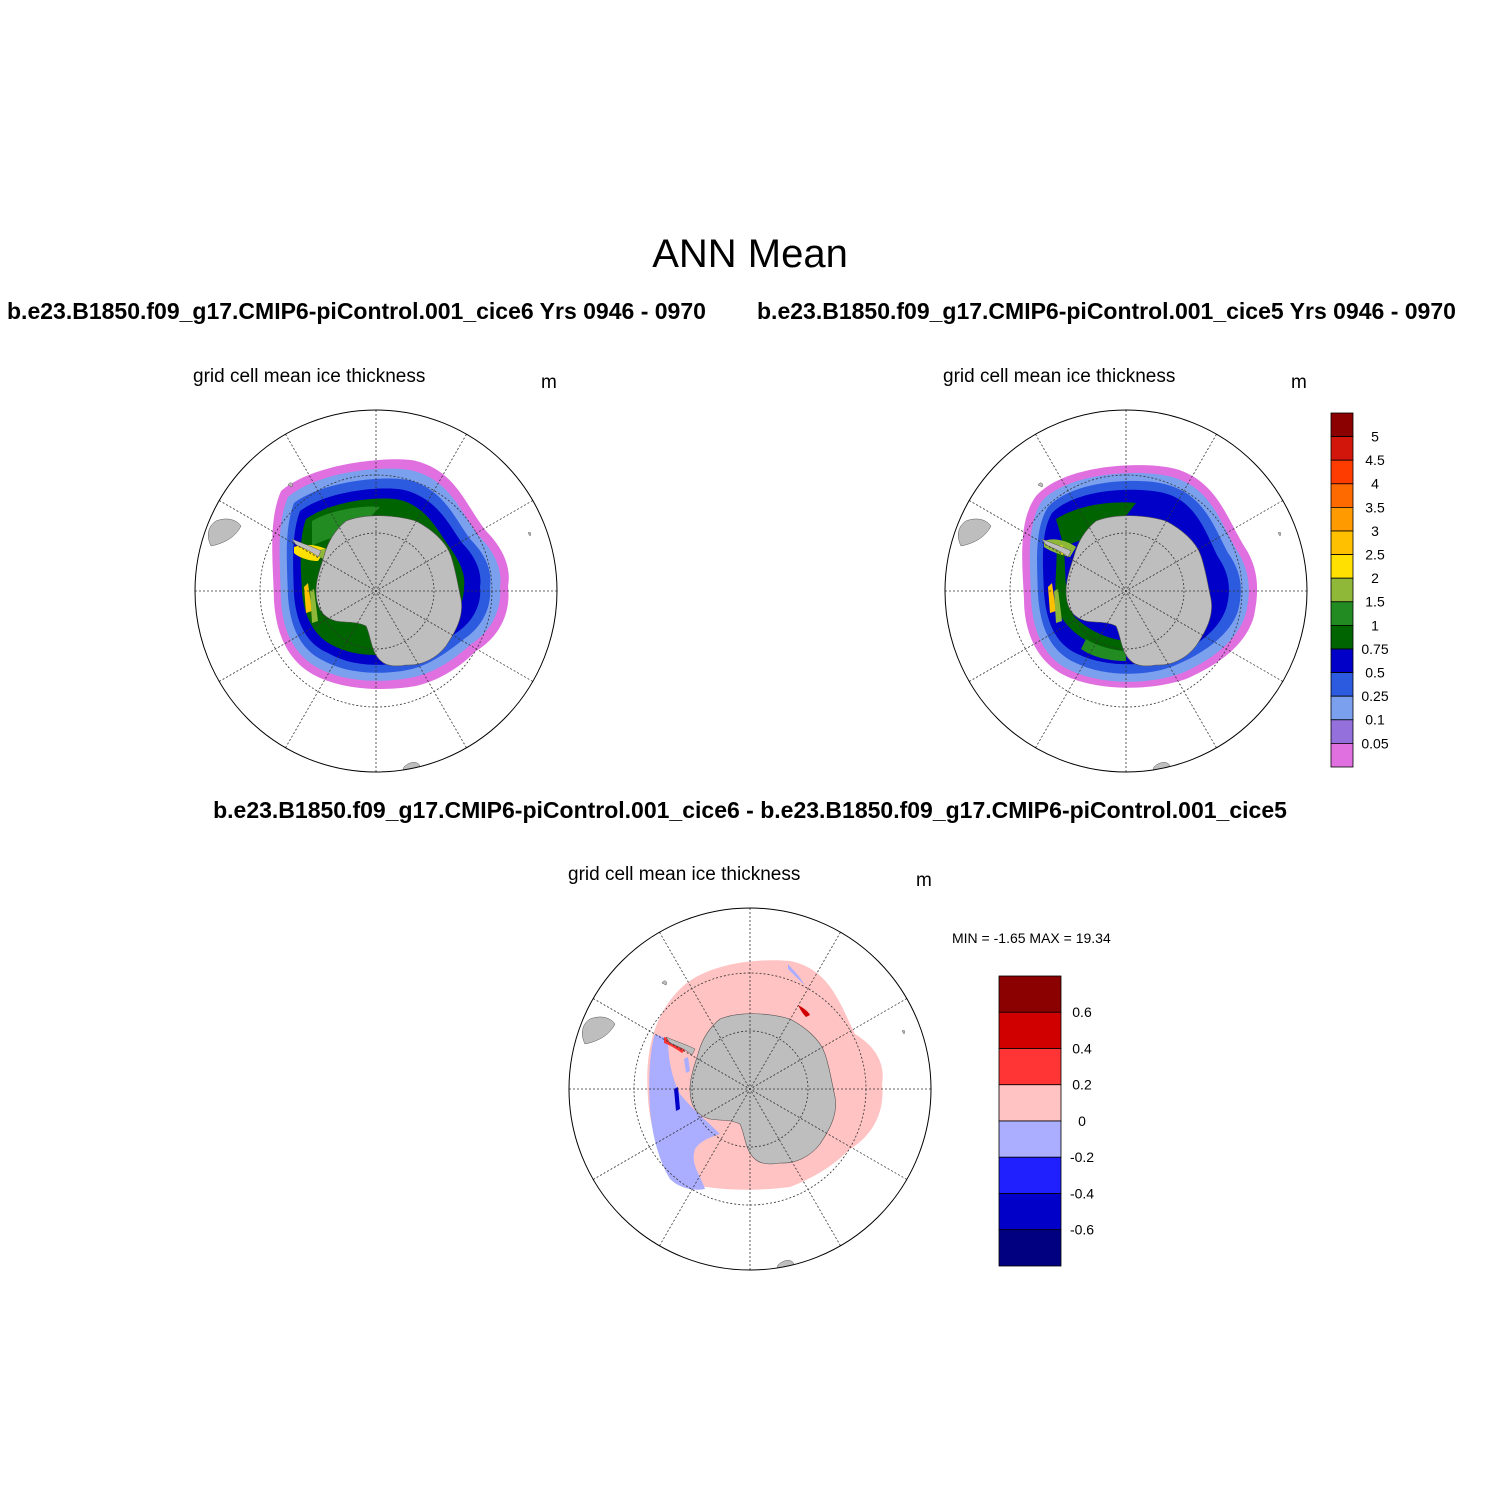  I want to click on units-cice5: m, so click(1299, 382).